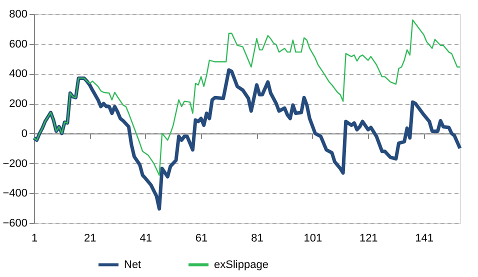 This screenshot has width=478, height=277. What do you see at coordinates (368, 238) in the screenshot?
I see `x-tick-label: 121` at bounding box center [368, 238].